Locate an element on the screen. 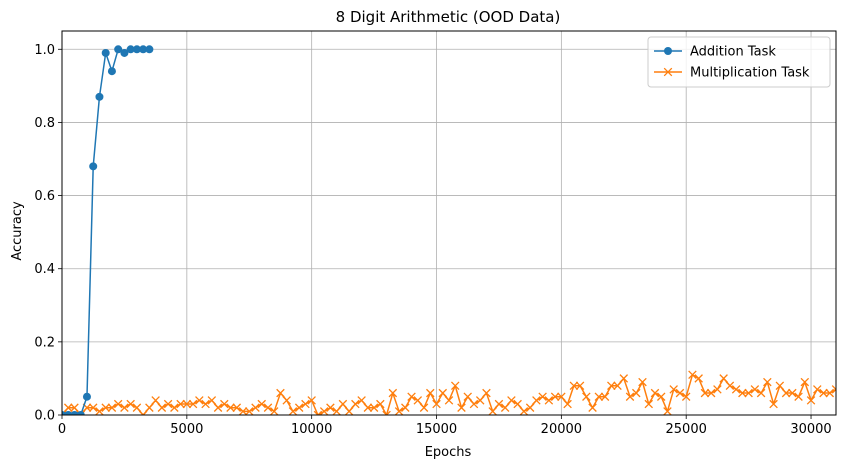 The width and height of the screenshot is (846, 468). y-tick-label: 0.4 is located at coordinates (44, 269).